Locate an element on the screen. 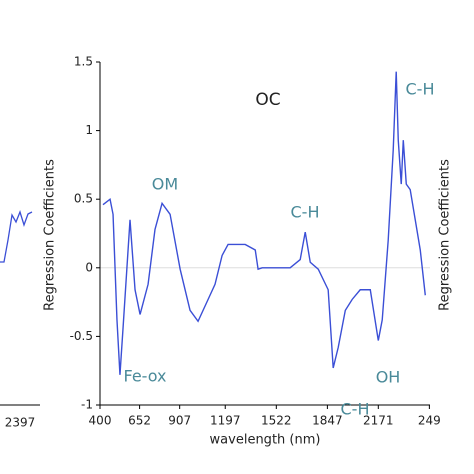  y-tick-label: 1.5 is located at coordinates (83, 62).